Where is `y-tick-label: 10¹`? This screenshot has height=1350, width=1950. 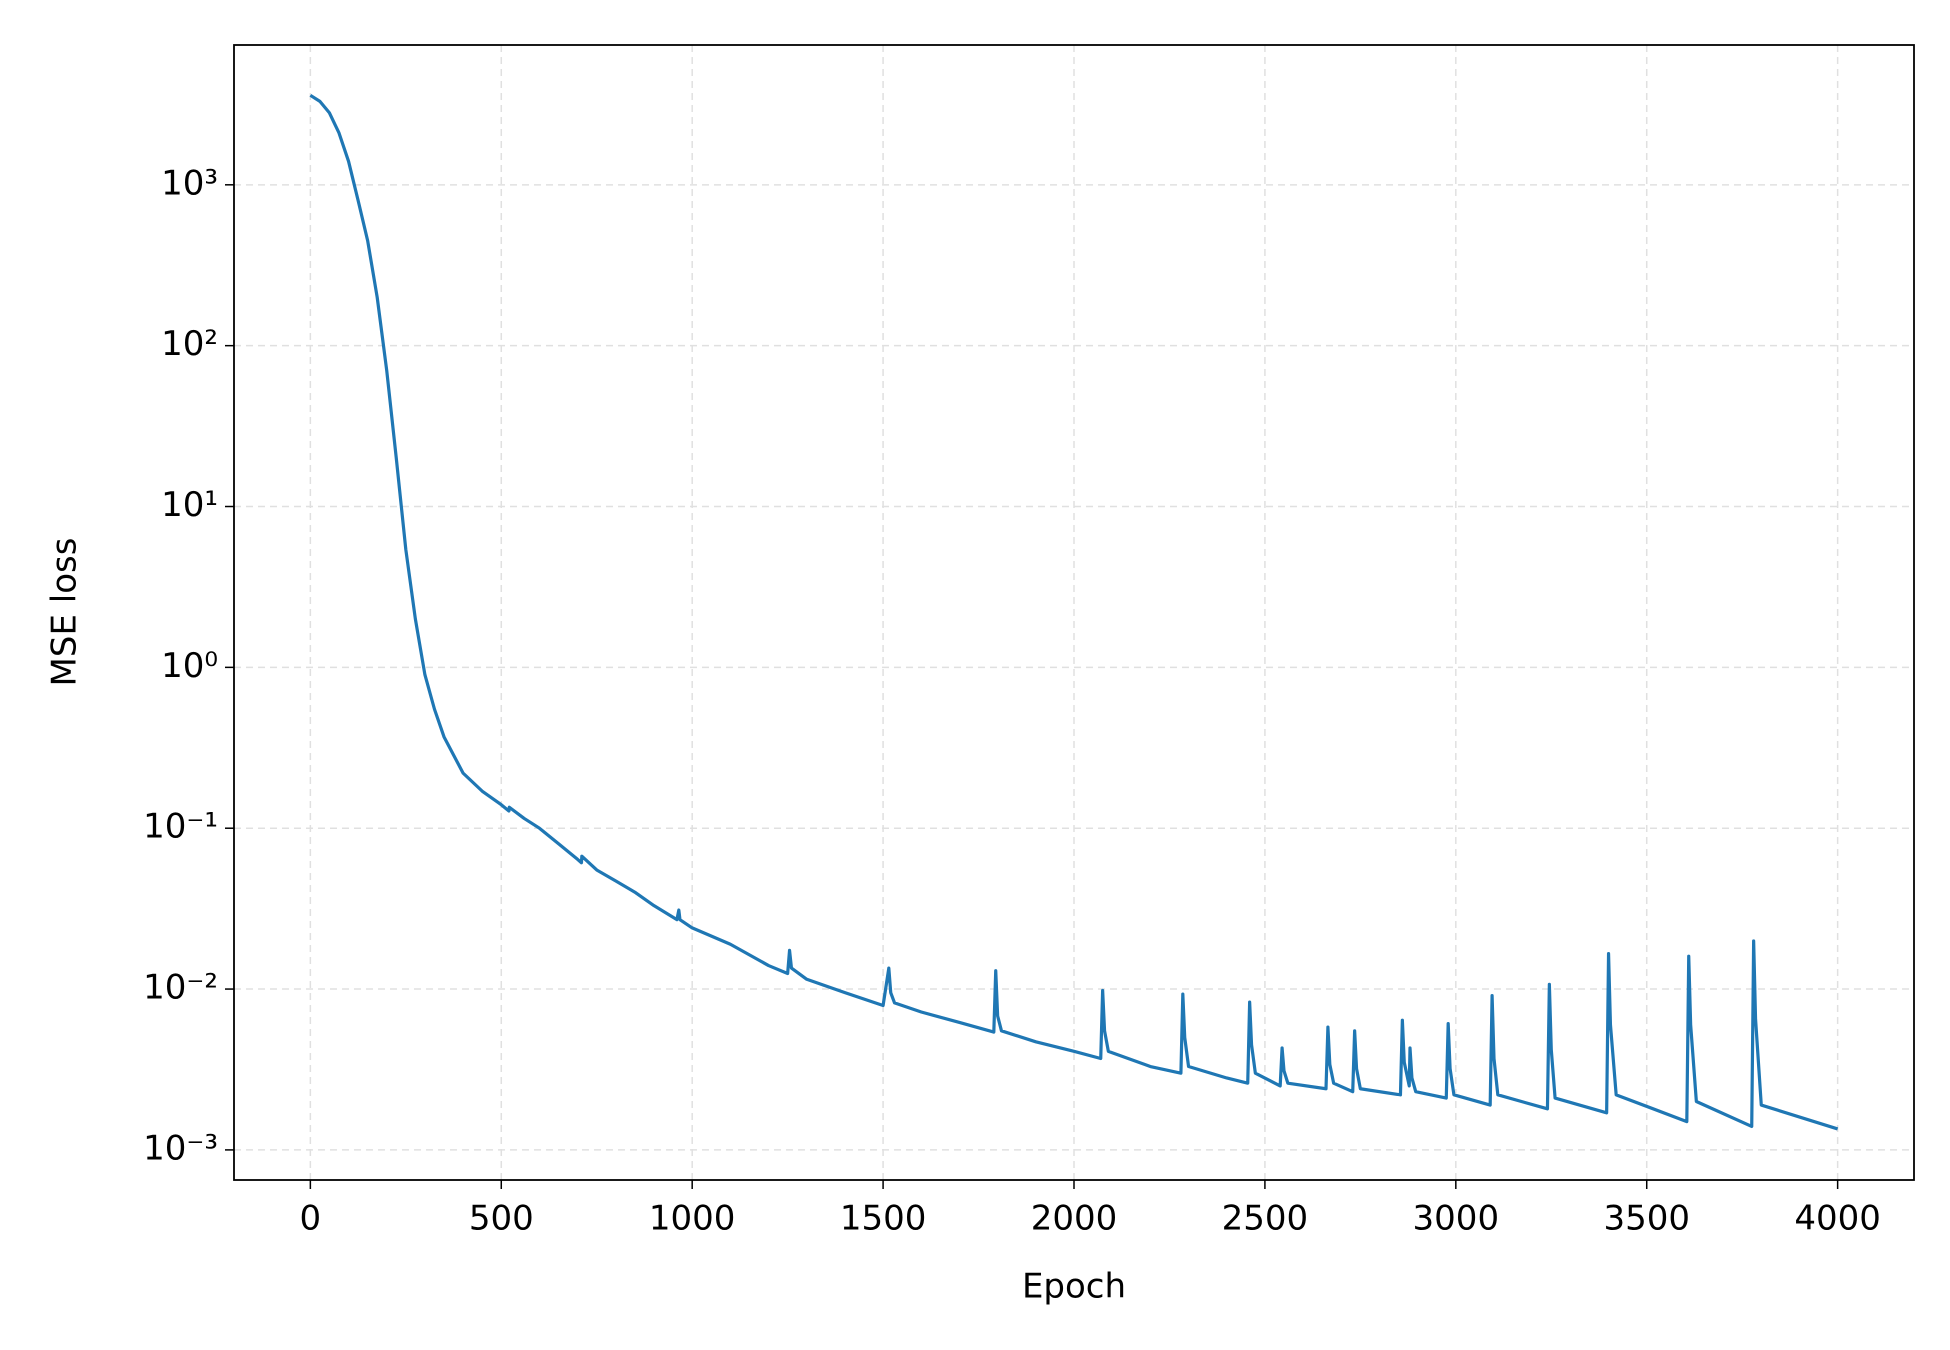 y-tick-label: 10¹ is located at coordinates (189, 505).